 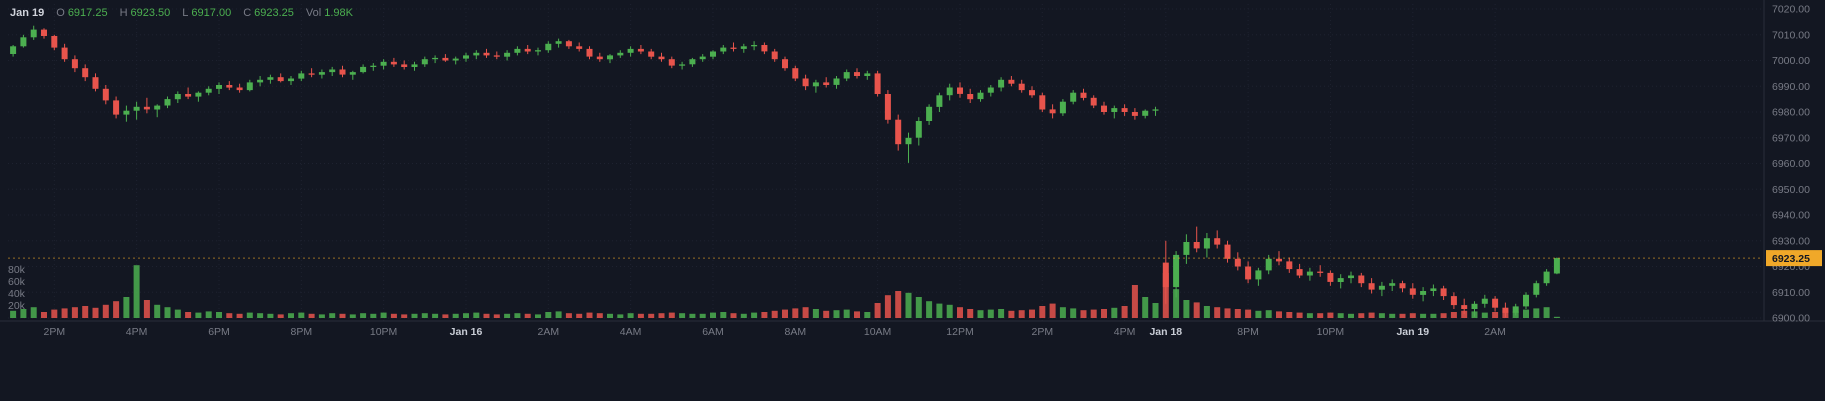 What do you see at coordinates (1495, 332) in the screenshot?
I see `time-tick-label: 2AM` at bounding box center [1495, 332].